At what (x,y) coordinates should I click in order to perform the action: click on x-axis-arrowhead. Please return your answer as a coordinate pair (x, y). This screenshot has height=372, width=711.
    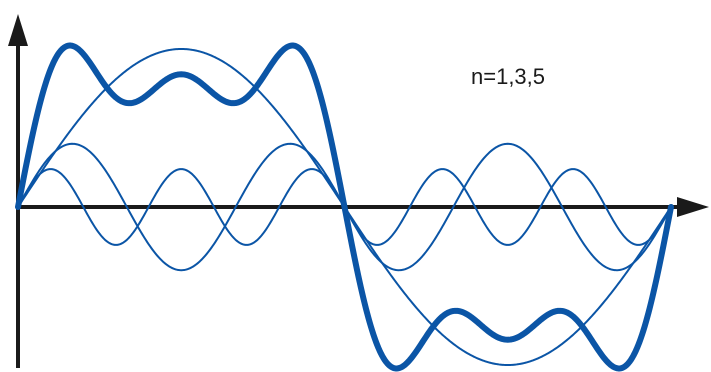
    Looking at the image, I should click on (693, 207).